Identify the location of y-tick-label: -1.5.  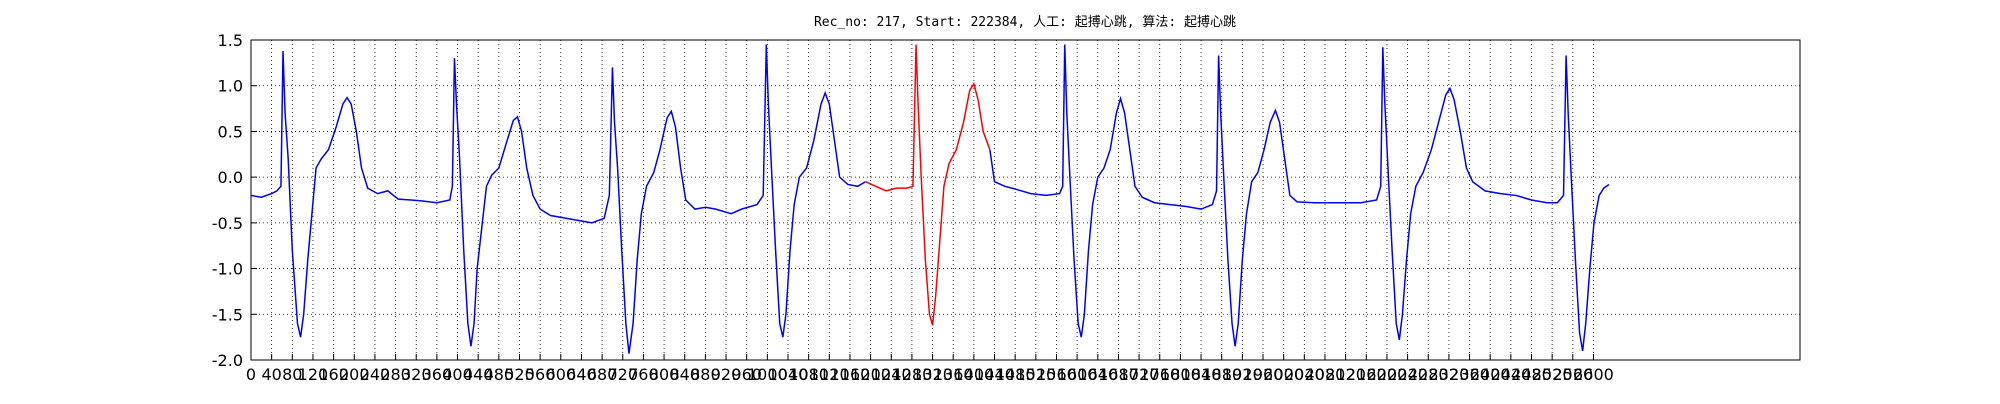
(227, 314).